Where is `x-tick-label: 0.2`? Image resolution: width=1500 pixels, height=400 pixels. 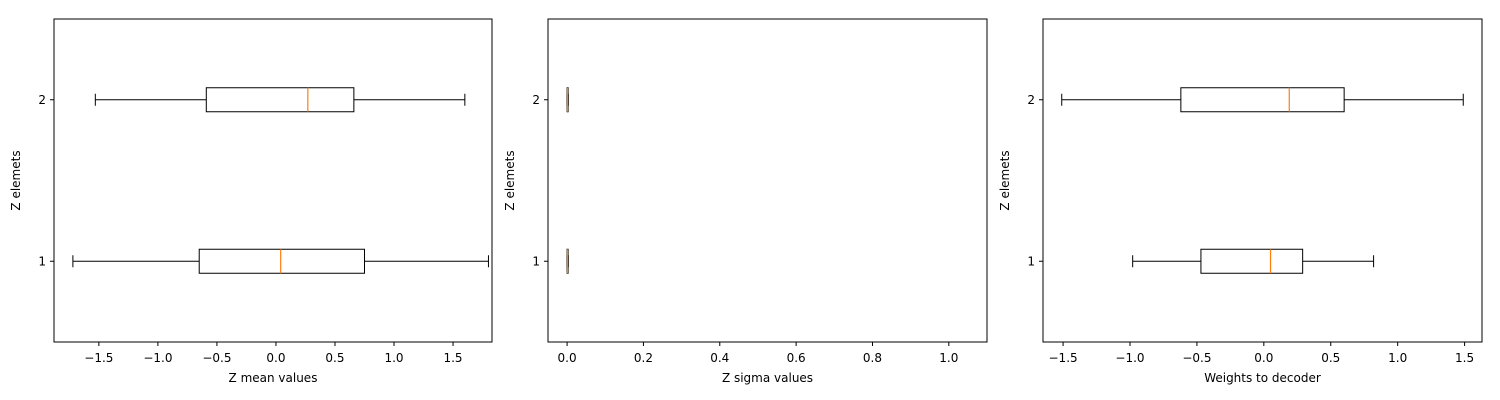 x-tick-label: 0.2 is located at coordinates (643, 358).